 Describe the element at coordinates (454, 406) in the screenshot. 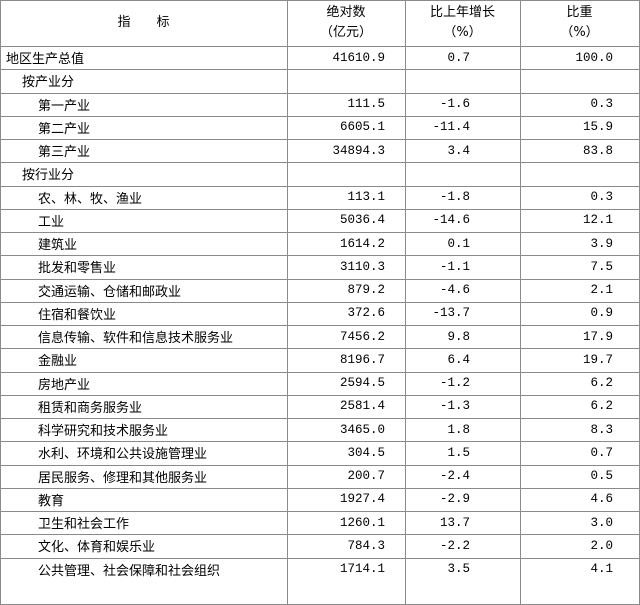

I see `row-value: -1.3` at that location.